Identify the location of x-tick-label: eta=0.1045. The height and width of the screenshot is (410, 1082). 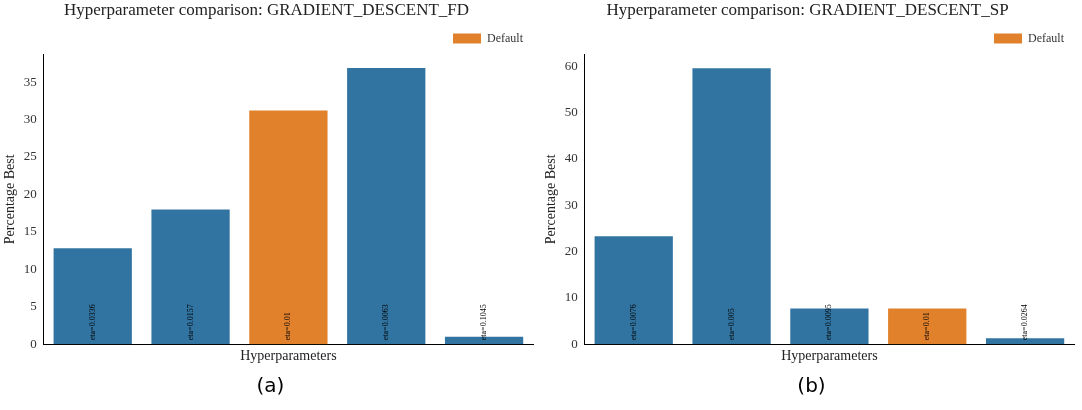
(484, 322).